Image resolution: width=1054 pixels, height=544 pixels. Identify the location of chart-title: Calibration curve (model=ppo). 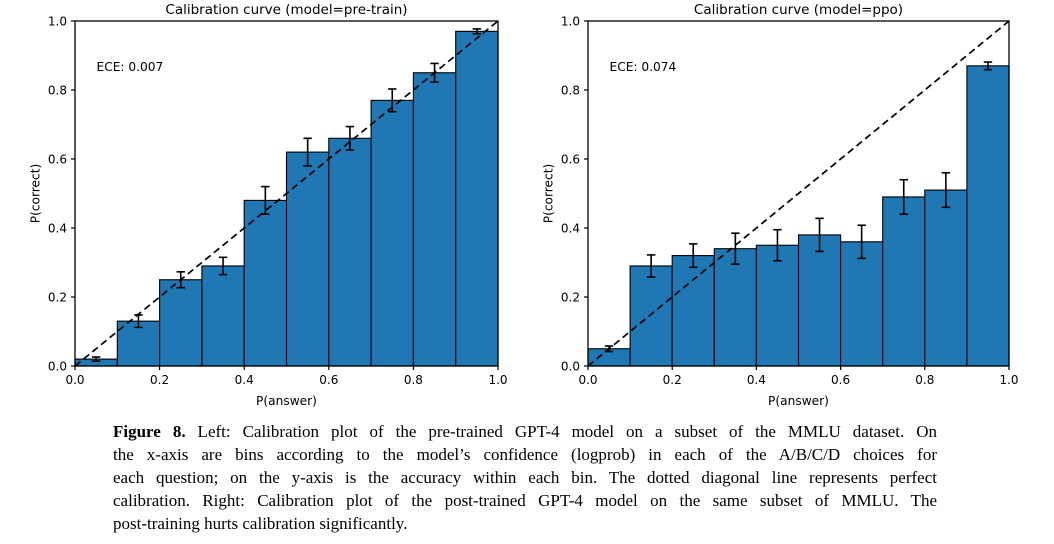
(798, 10).